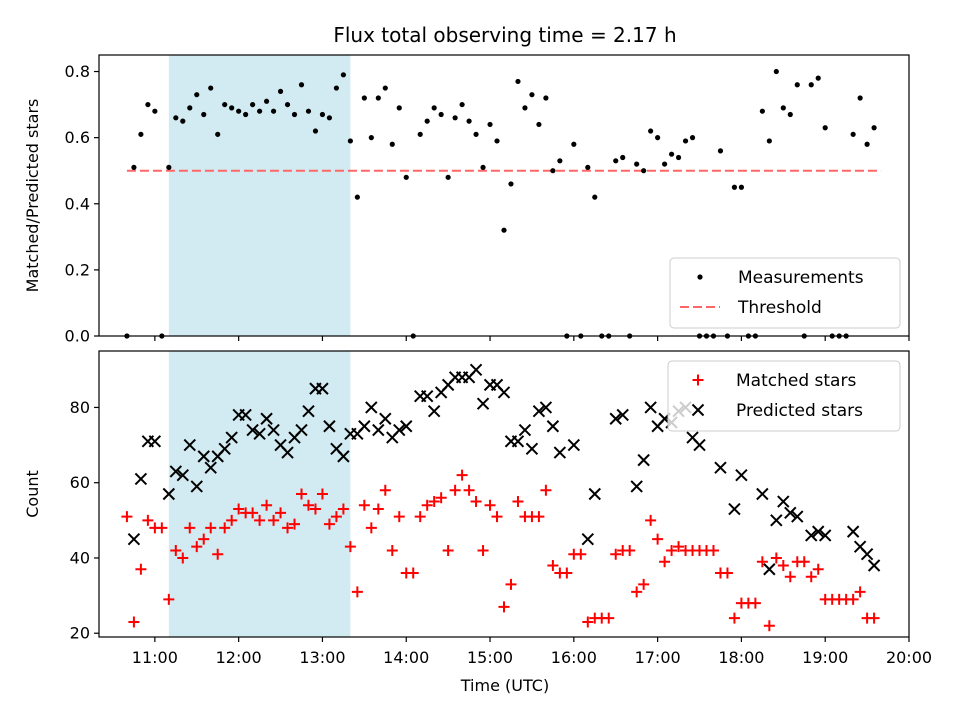 The width and height of the screenshot is (960, 720). Describe the element at coordinates (80, 557) in the screenshot. I see `y-tick-label: 40` at that location.